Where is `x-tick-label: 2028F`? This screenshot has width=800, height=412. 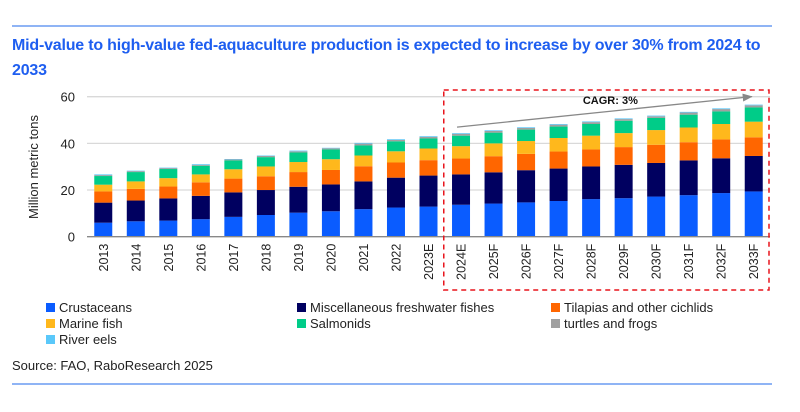
x-tick-label: 2028F is located at coordinates (592, 261).